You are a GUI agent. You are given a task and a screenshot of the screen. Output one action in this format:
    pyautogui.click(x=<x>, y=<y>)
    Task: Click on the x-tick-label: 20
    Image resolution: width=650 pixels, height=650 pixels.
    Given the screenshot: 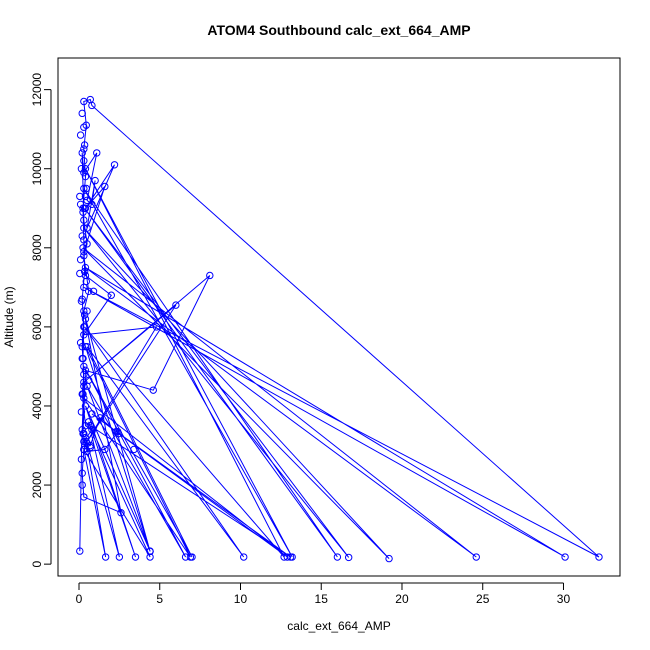 What is the action you would take?
    pyautogui.click(x=402, y=599)
    